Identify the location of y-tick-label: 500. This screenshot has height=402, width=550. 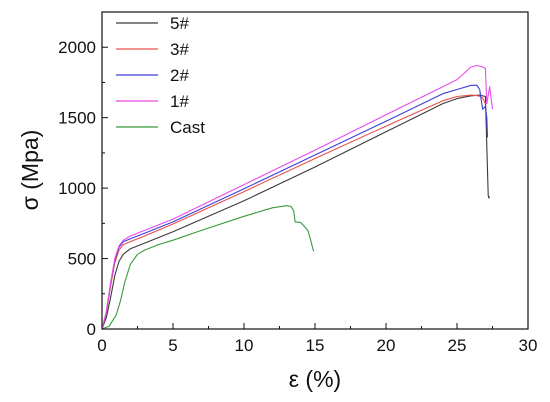
(82, 259).